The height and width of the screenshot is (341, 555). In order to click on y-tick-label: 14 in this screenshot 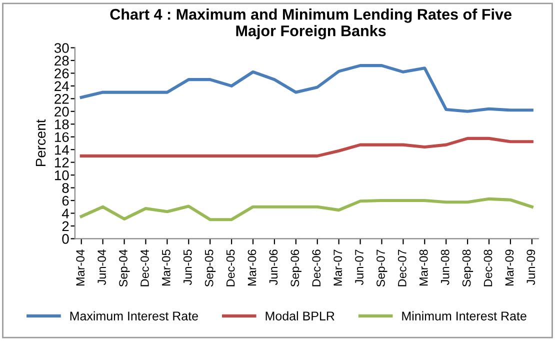, I will do `click(61, 150)`.